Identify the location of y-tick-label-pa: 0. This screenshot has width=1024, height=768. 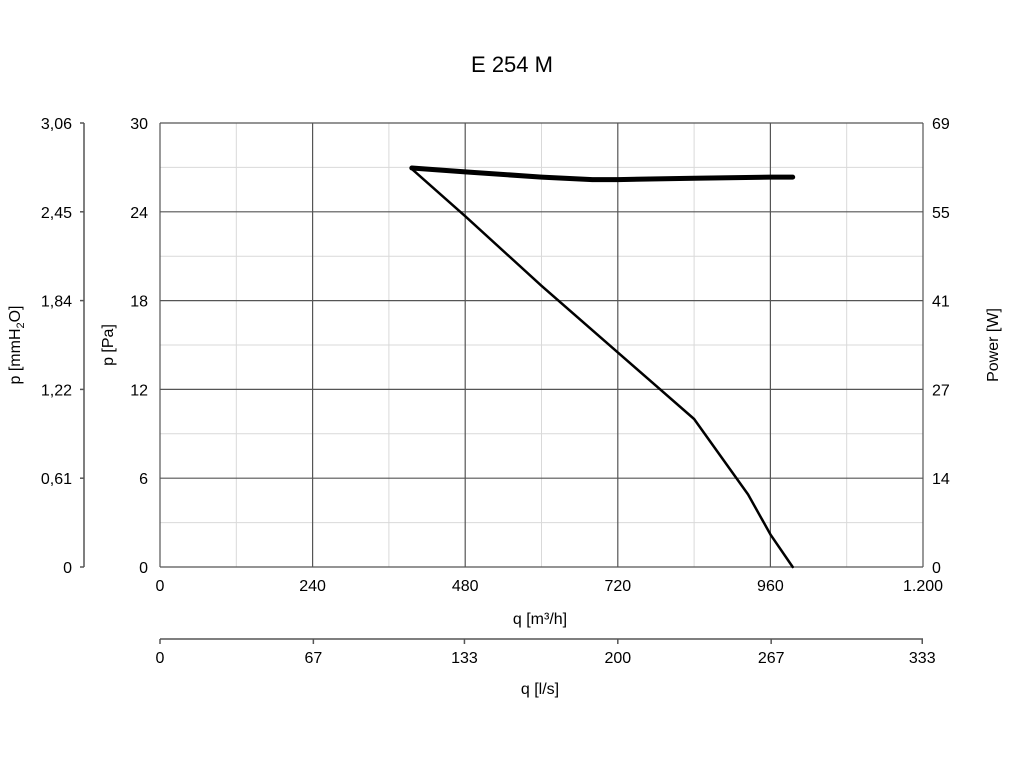
(143, 568).